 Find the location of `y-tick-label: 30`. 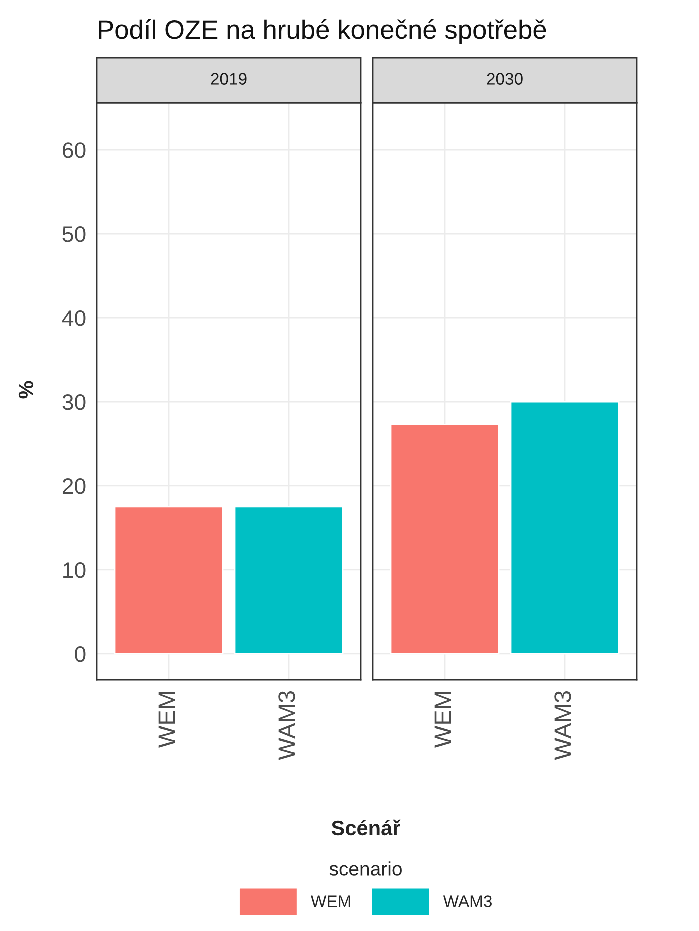

y-tick-label: 30 is located at coordinates (74, 402).